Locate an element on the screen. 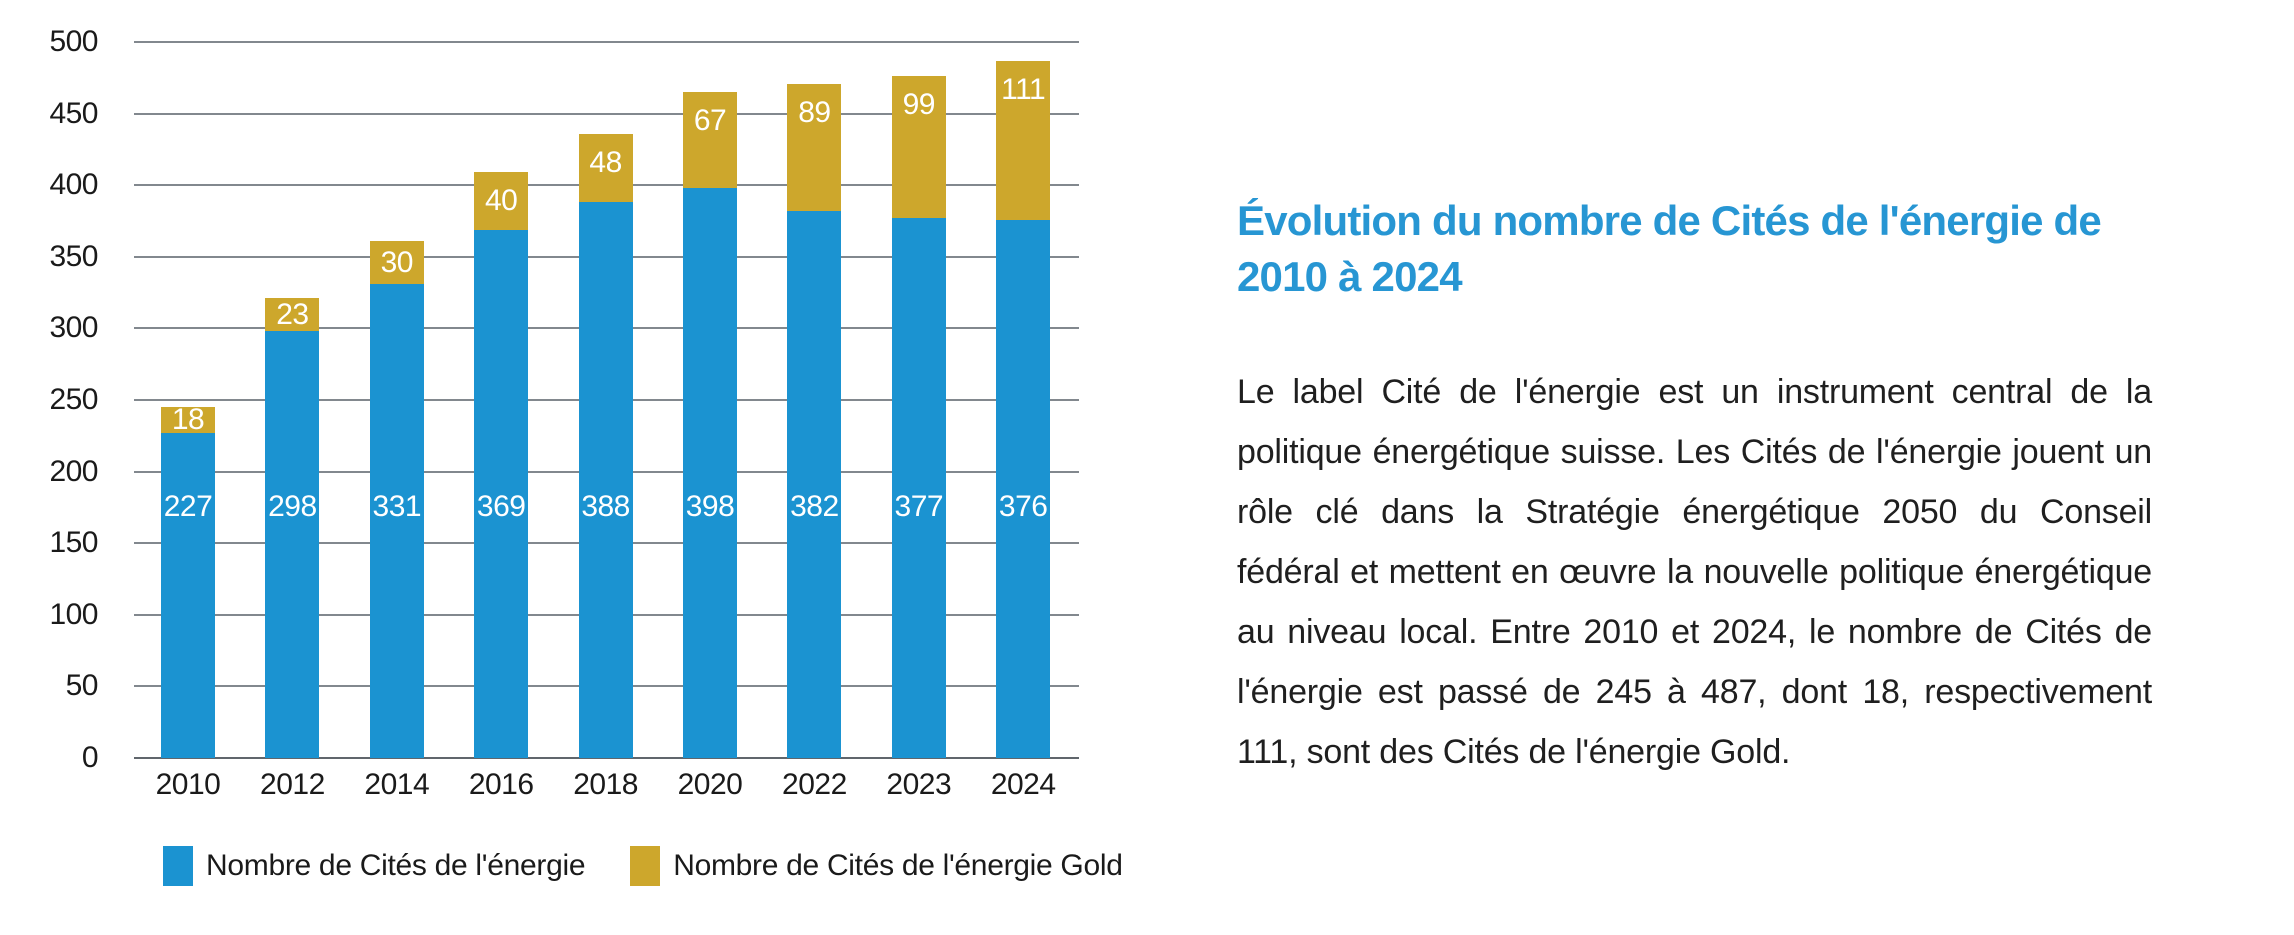 Image resolution: width=2294 pixels, height=935 pixels. bar-segment-gold: 40 is located at coordinates (501, 201).